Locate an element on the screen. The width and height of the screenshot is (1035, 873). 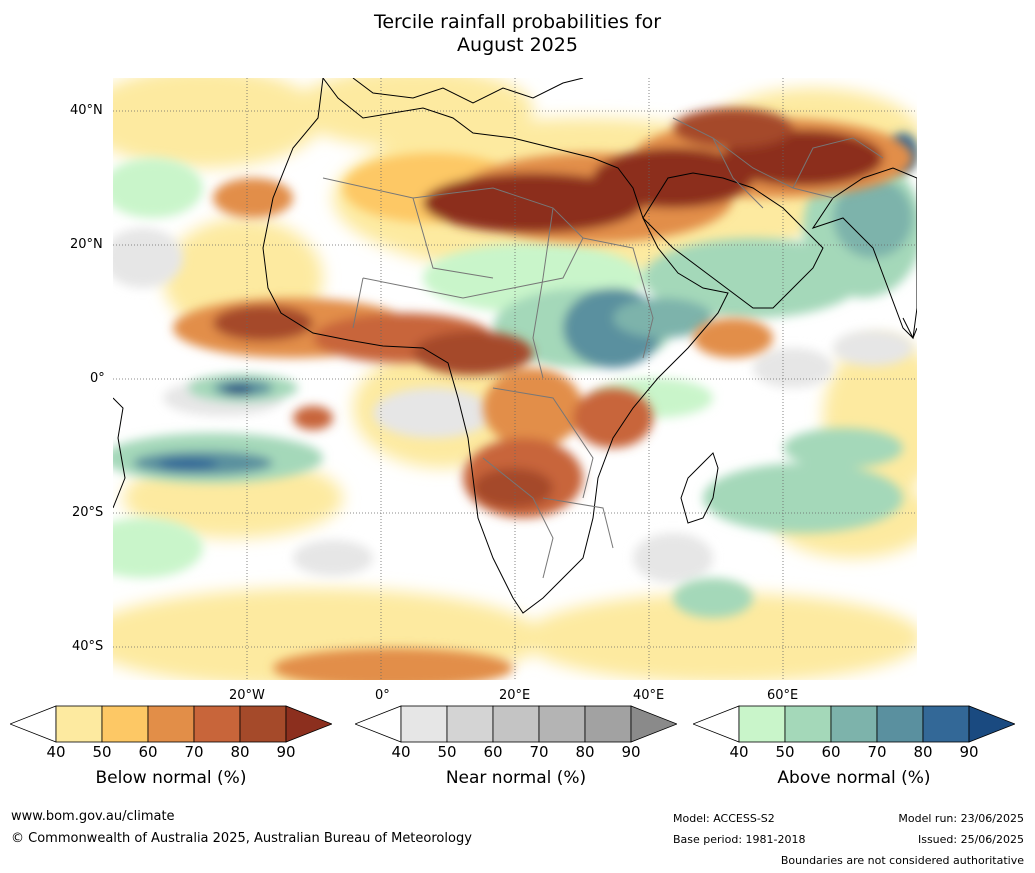
below-normal-colorbar is located at coordinates (171, 724).